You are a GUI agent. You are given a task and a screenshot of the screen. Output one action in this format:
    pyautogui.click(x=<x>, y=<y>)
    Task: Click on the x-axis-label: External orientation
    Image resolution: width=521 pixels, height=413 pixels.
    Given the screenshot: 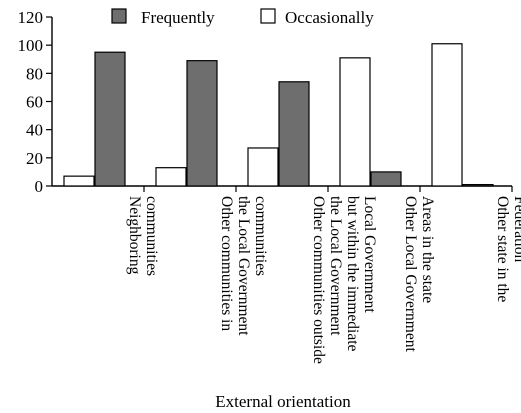 What is the action you would take?
    pyautogui.click(x=283, y=401)
    